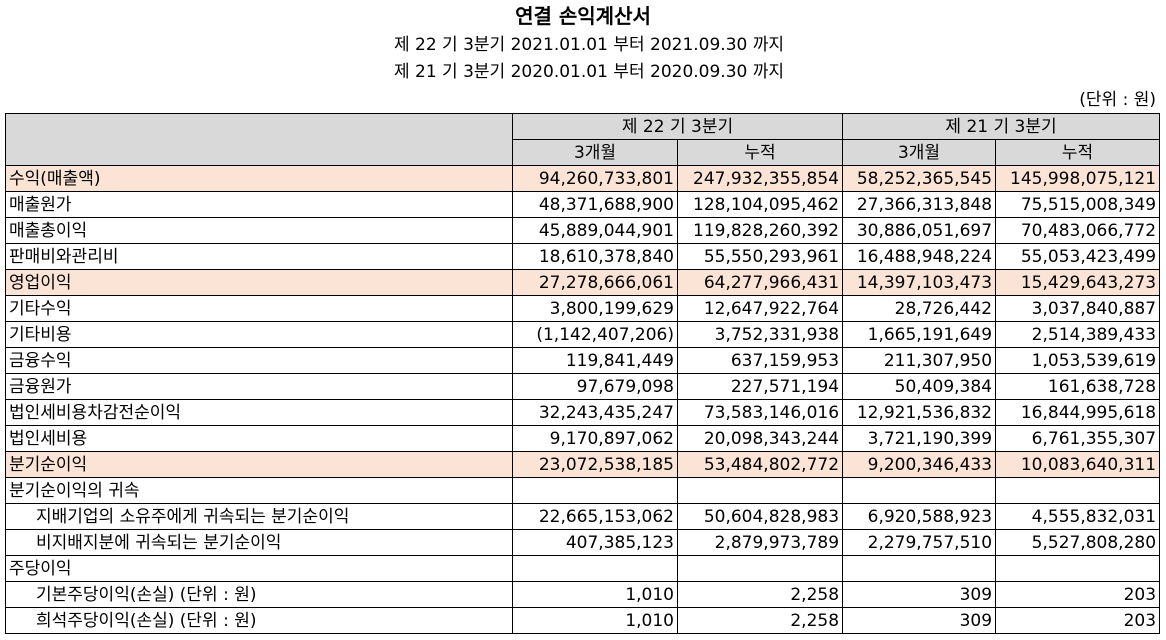 Image resolution: width=1166 pixels, height=640 pixels. Describe the element at coordinates (760, 204) in the screenshot. I see `row-value: 128,104,095,462` at that location.